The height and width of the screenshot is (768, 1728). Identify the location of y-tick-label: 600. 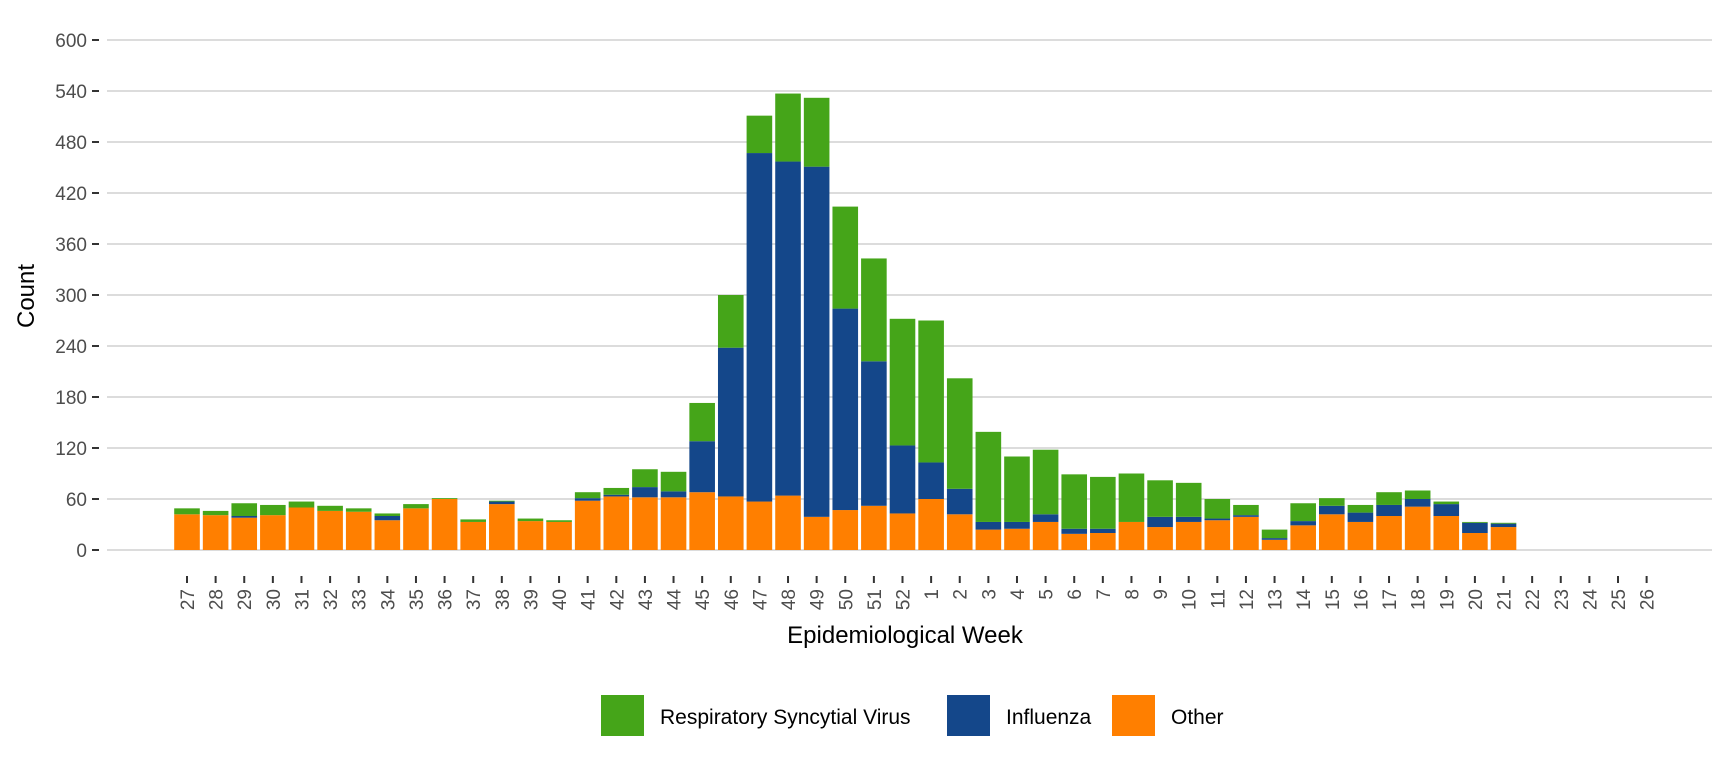
(71, 41).